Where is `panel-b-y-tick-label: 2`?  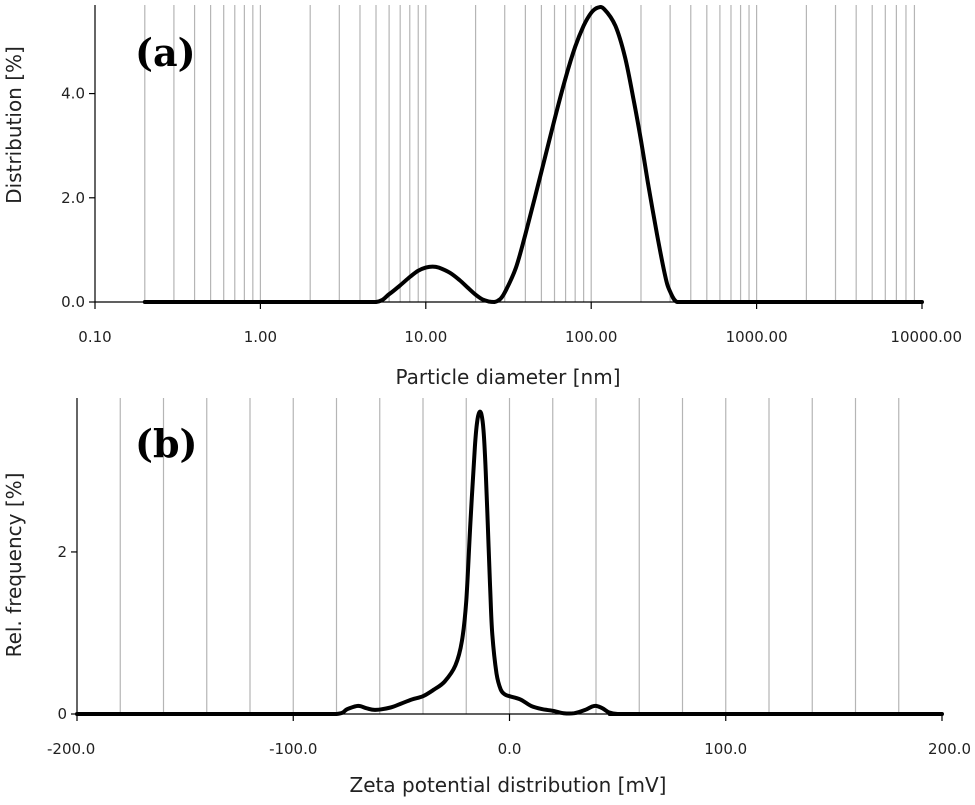
panel-b-y-tick-label: 2 is located at coordinates (62, 552).